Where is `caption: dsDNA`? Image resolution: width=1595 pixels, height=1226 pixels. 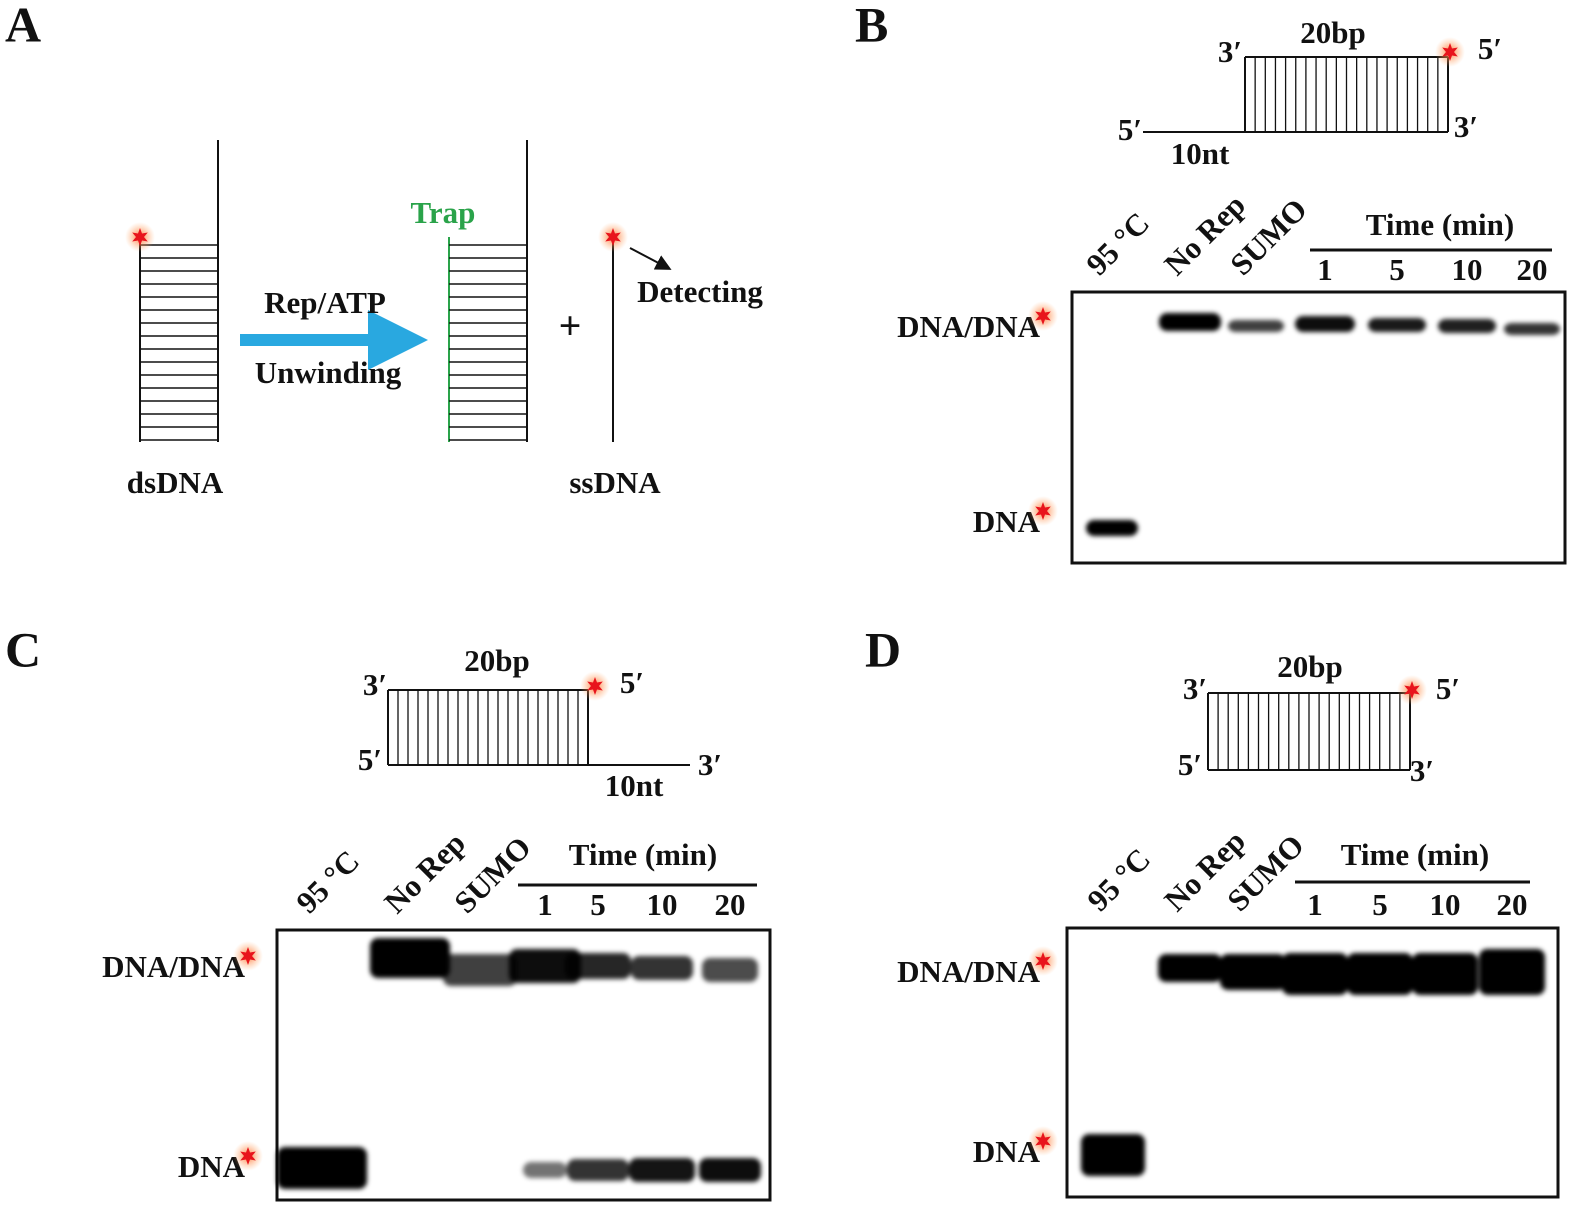 caption: dsDNA is located at coordinates (175, 482).